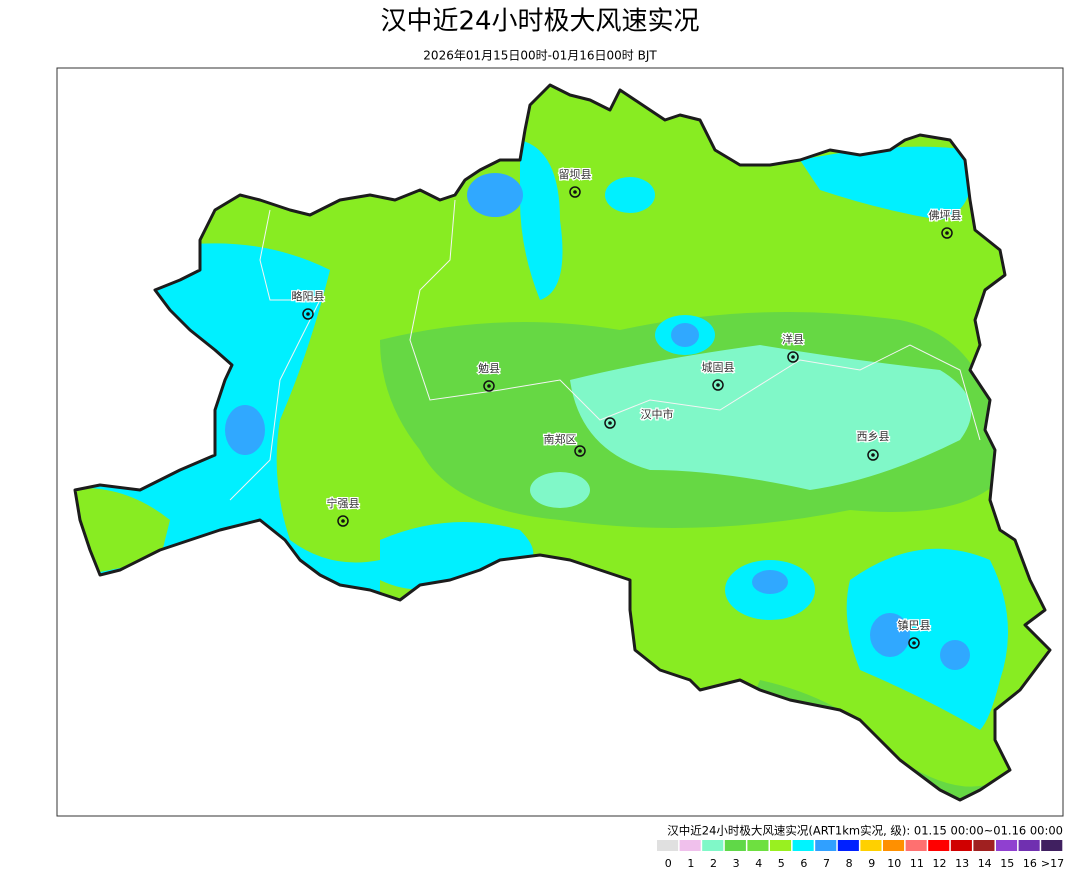  What do you see at coordinates (962, 863) in the screenshot?
I see `legend-label: 13` at bounding box center [962, 863].